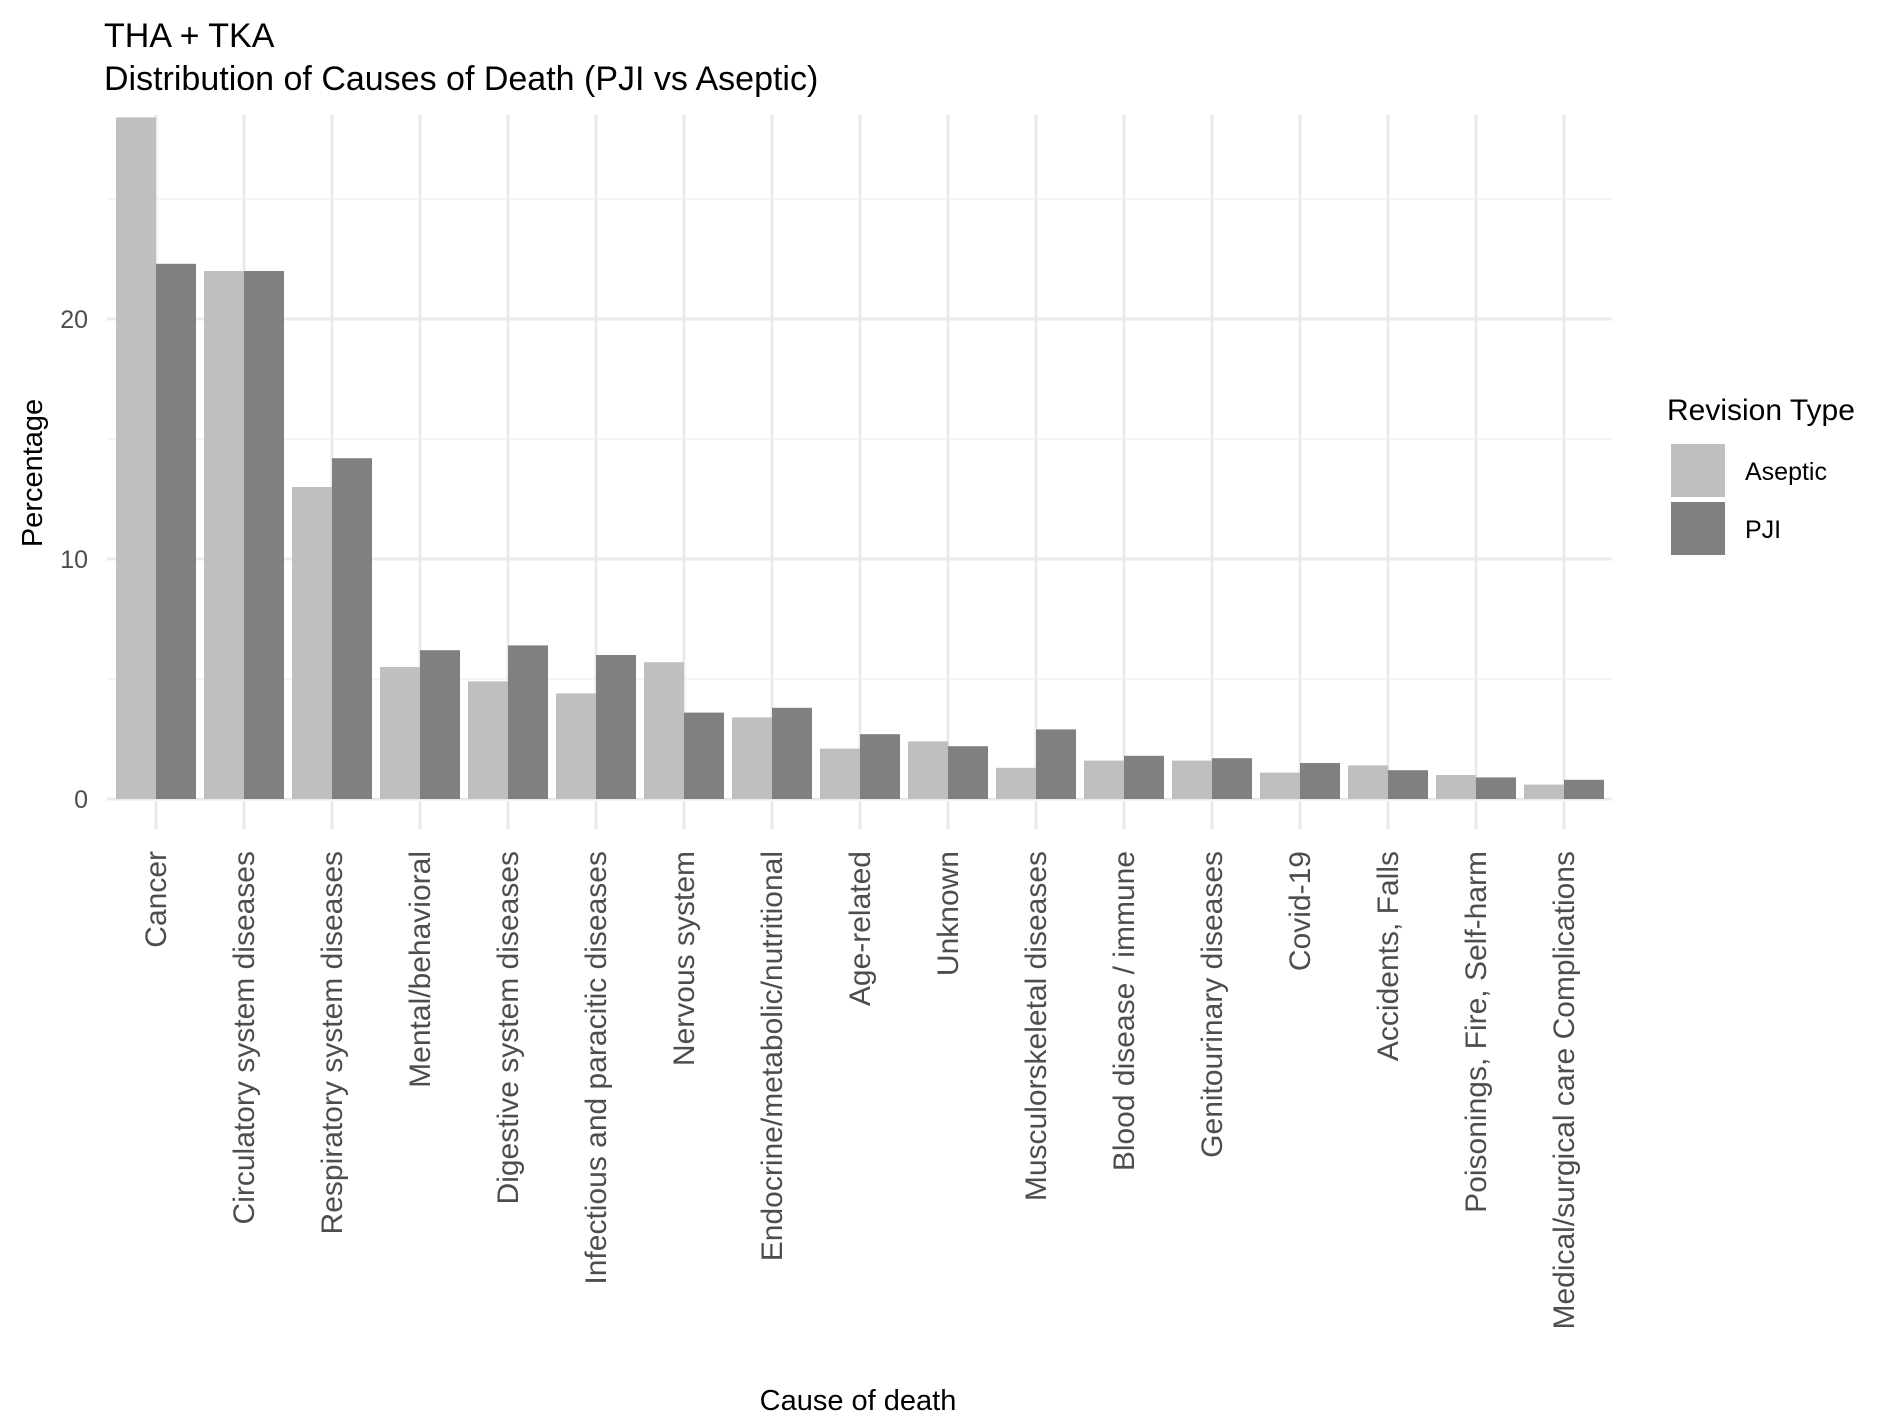 The image size is (1892, 1427). What do you see at coordinates (1698, 528) in the screenshot?
I see `legend-key-pji` at bounding box center [1698, 528].